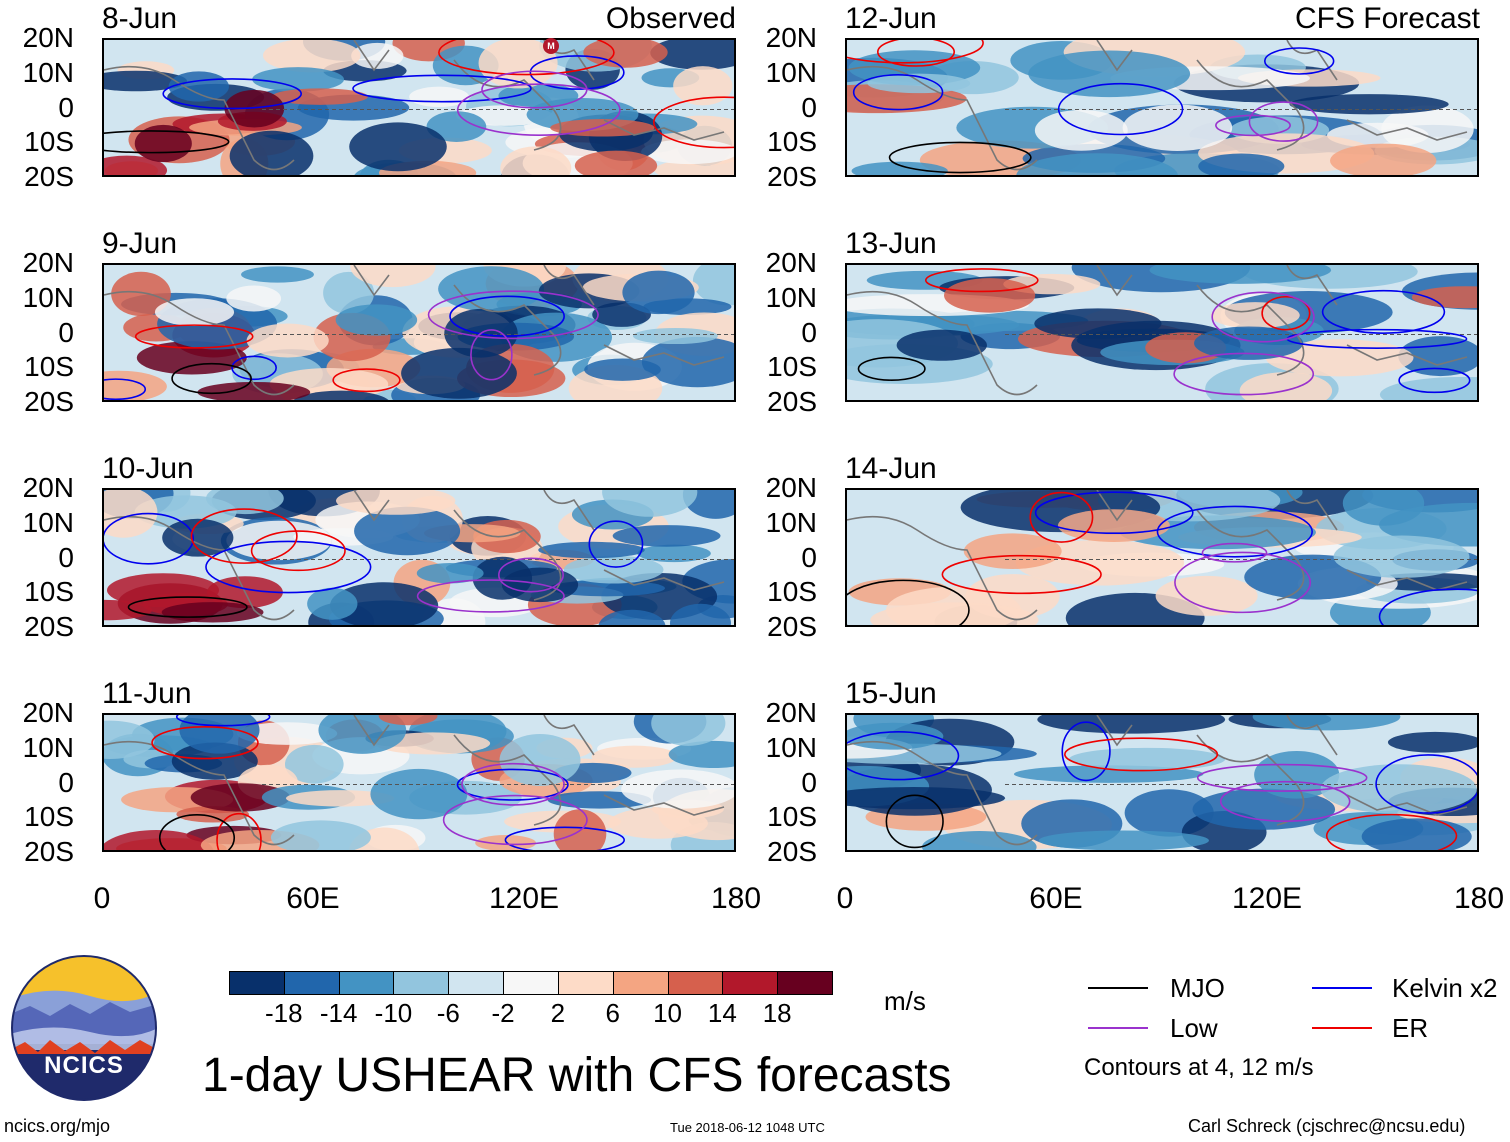 The height and width of the screenshot is (1142, 1510). I want to click on y-tick-right-row4-4: 20S, so click(792, 851).